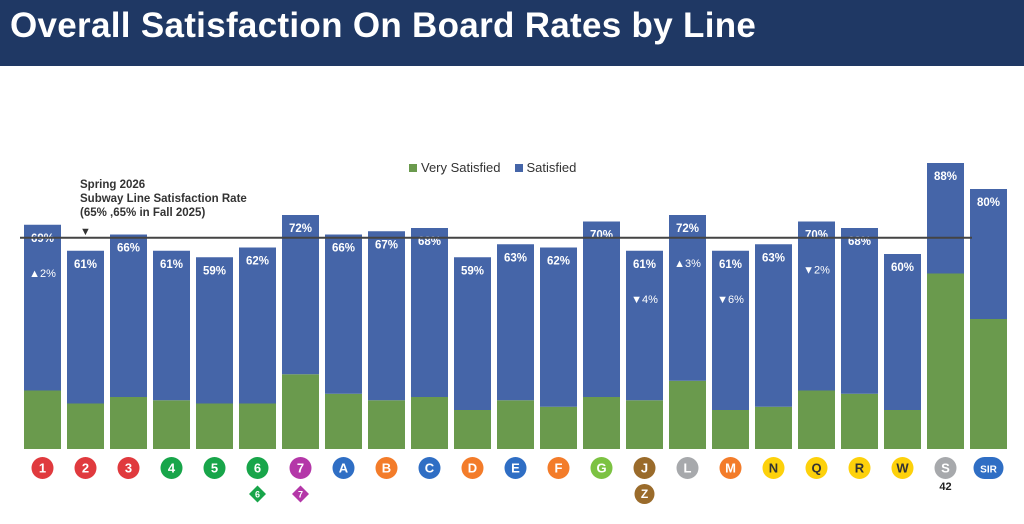 The width and height of the screenshot is (1024, 524). What do you see at coordinates (687, 264) in the screenshot?
I see `change-label: ▲3%` at bounding box center [687, 264].